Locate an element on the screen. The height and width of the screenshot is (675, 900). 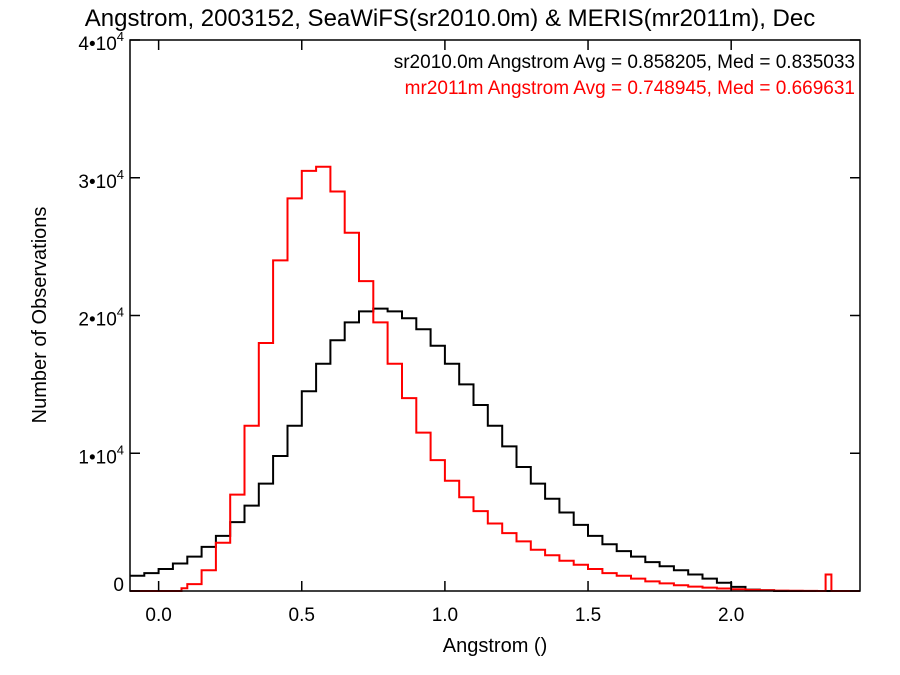
y-tick-label: 1•104 is located at coordinates (101, 455).